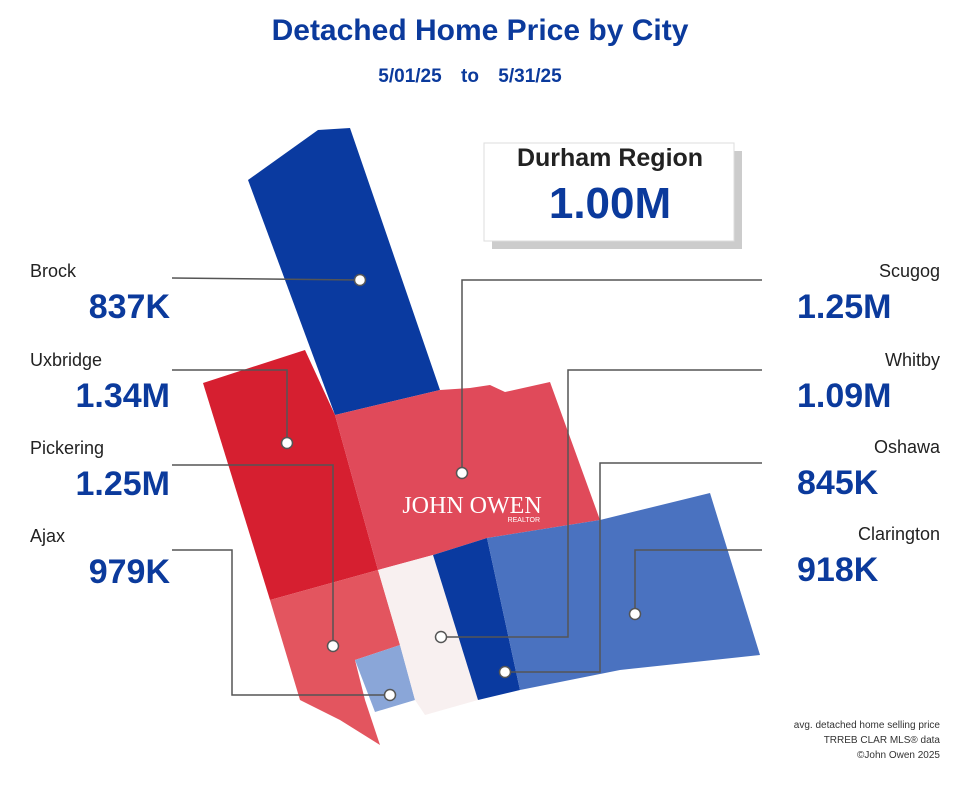 This screenshot has width=968, height=788. I want to click on city-name: Ajax, so click(47, 536).